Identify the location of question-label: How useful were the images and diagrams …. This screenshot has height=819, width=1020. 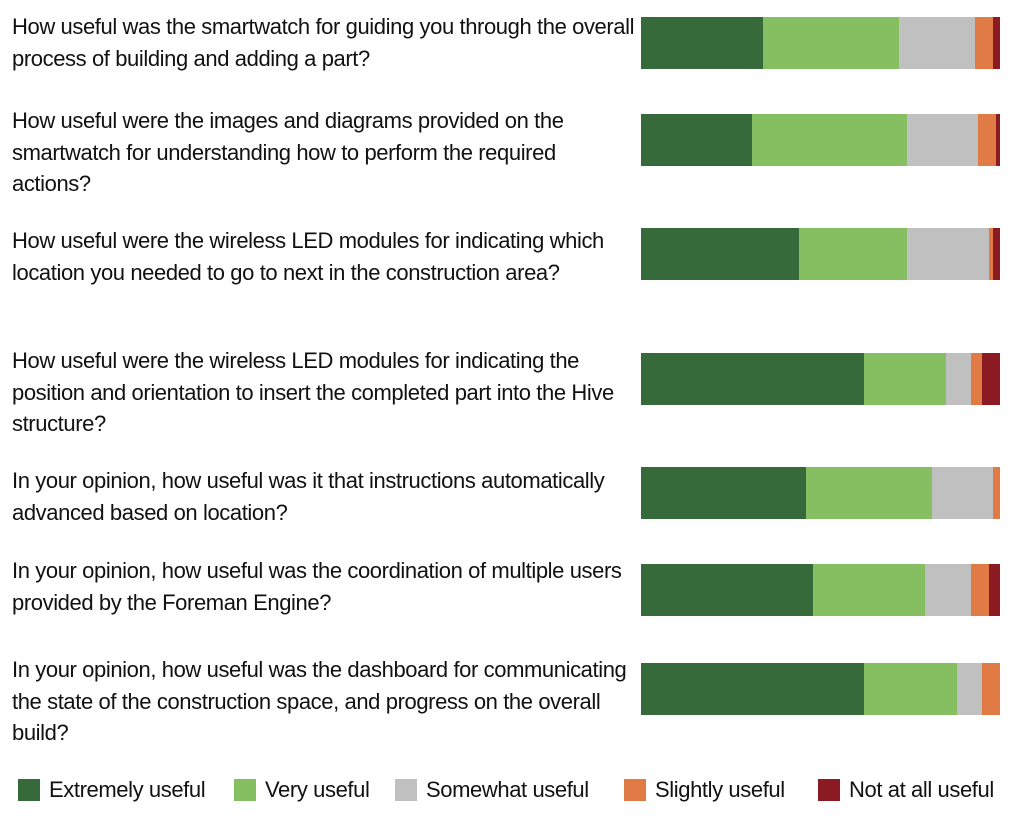
(288, 152).